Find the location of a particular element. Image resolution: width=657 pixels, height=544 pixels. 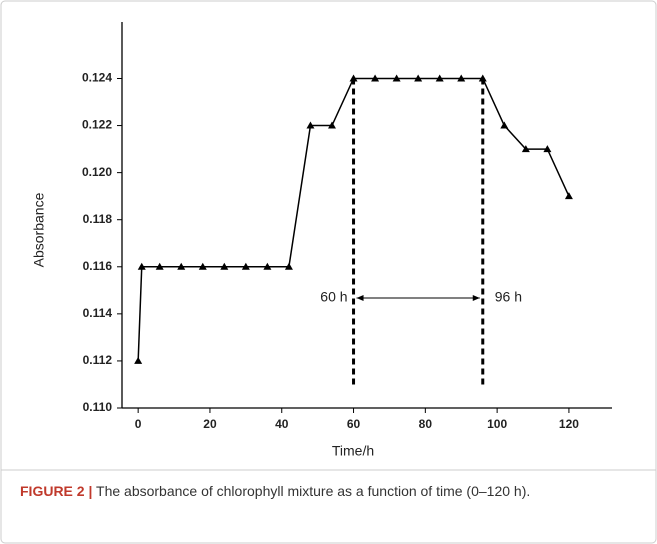

y-tick-label: 0.124 is located at coordinates (97, 78).